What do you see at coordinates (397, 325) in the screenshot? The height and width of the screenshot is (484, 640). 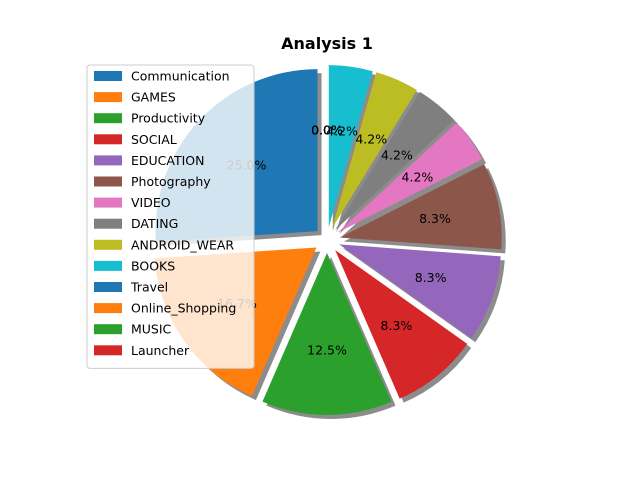 I see `percent-label-social: 8.3%` at bounding box center [397, 325].